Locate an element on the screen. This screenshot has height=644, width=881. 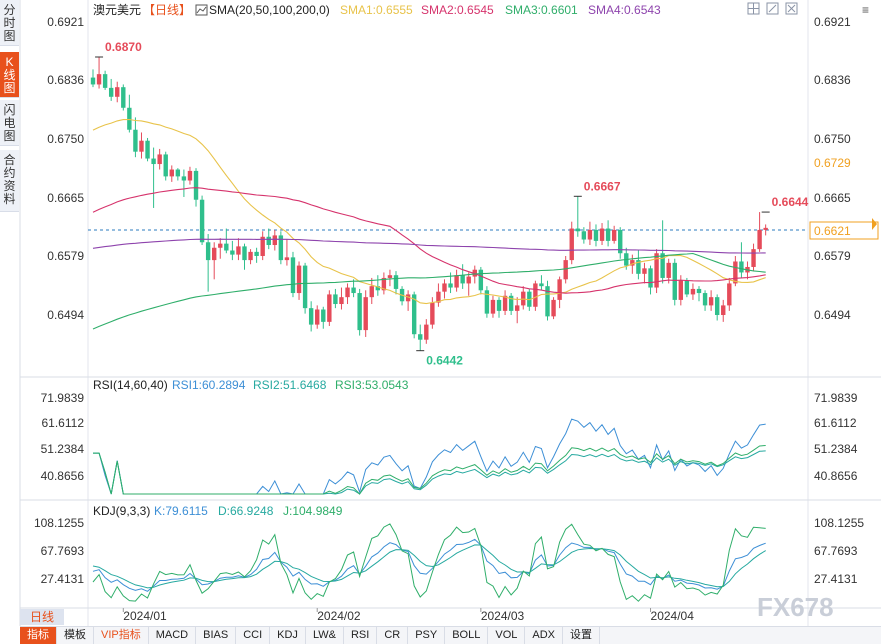
tab-psy: PSY is located at coordinates (427, 635).